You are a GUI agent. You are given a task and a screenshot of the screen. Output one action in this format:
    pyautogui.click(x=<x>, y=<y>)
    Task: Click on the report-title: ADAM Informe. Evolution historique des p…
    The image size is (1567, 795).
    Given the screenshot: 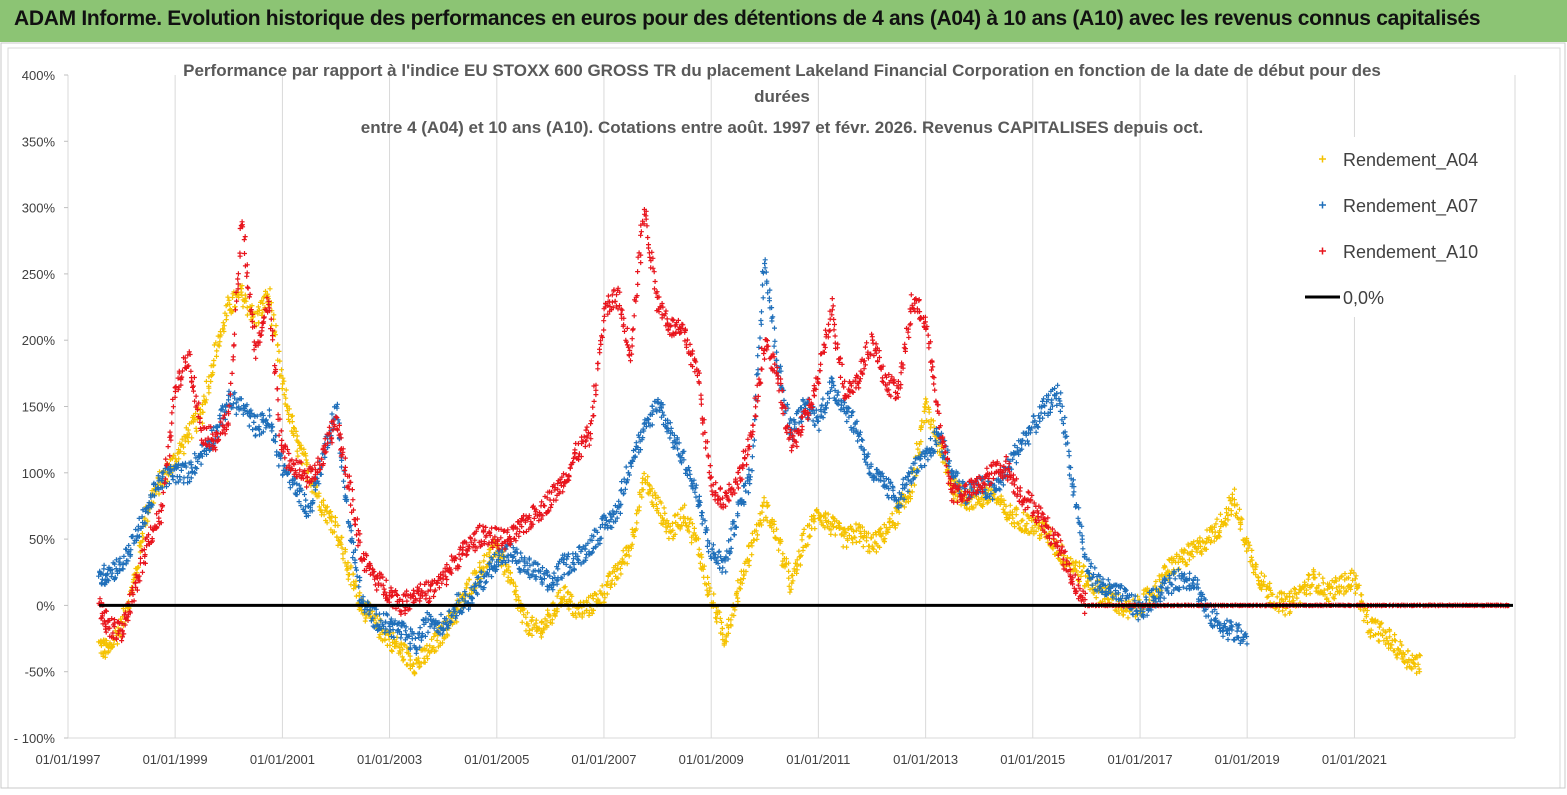 What is the action you would take?
    pyautogui.click(x=747, y=19)
    